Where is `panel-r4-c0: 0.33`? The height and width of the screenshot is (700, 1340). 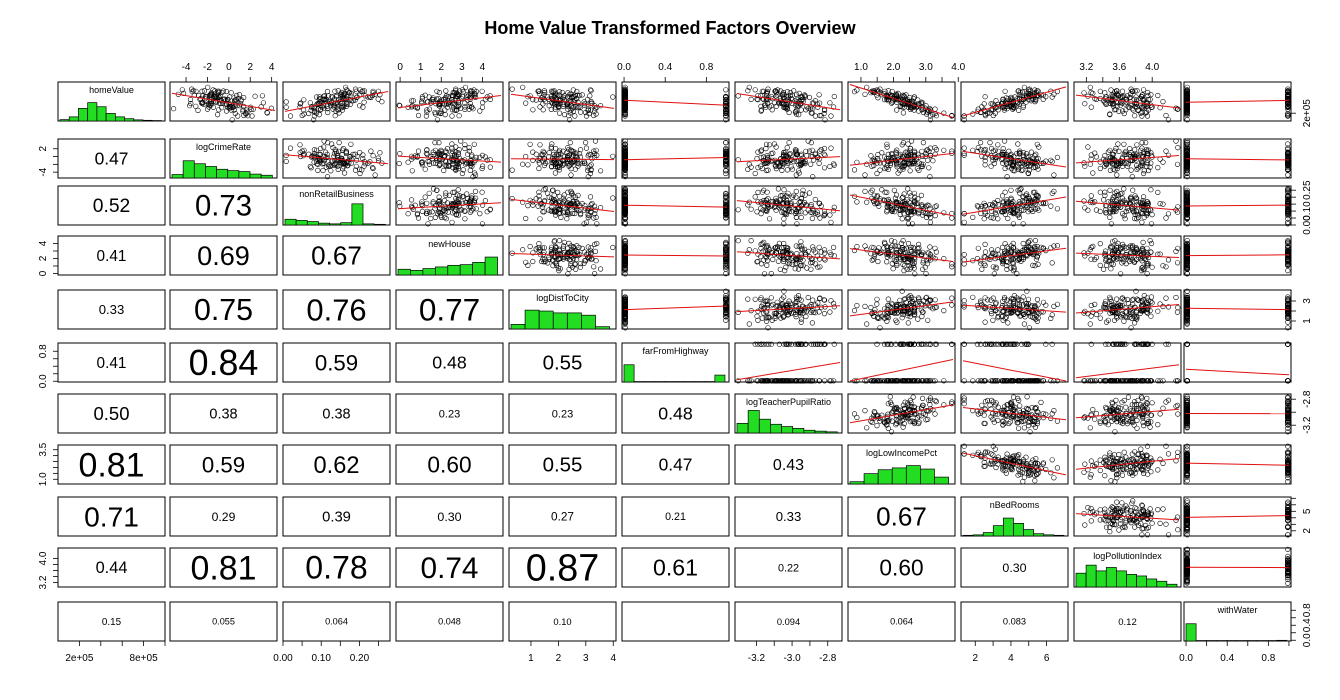 panel-r4-c0: 0.33 is located at coordinates (111, 309).